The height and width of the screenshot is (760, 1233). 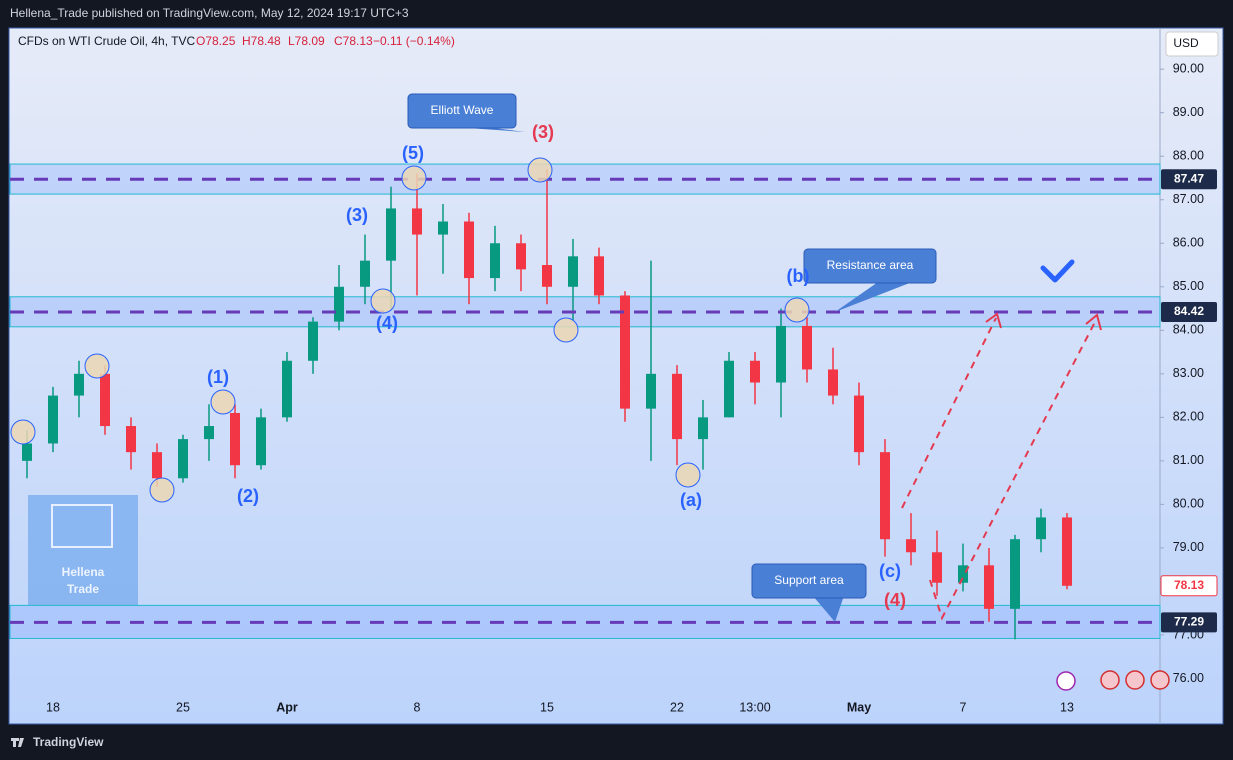 I want to click on y-tick-label: 83.00, so click(x=1188, y=373).